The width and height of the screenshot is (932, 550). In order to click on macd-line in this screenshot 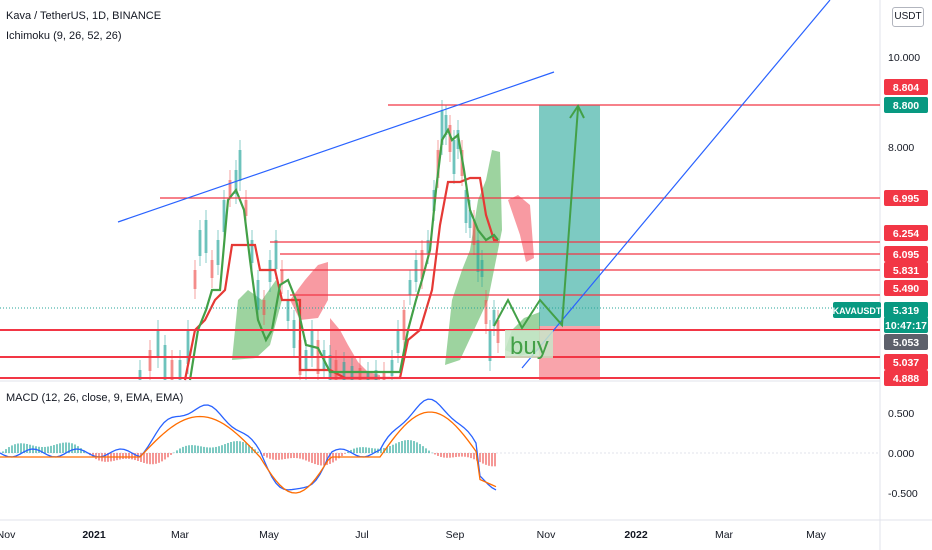, I will do `click(248, 444)`.